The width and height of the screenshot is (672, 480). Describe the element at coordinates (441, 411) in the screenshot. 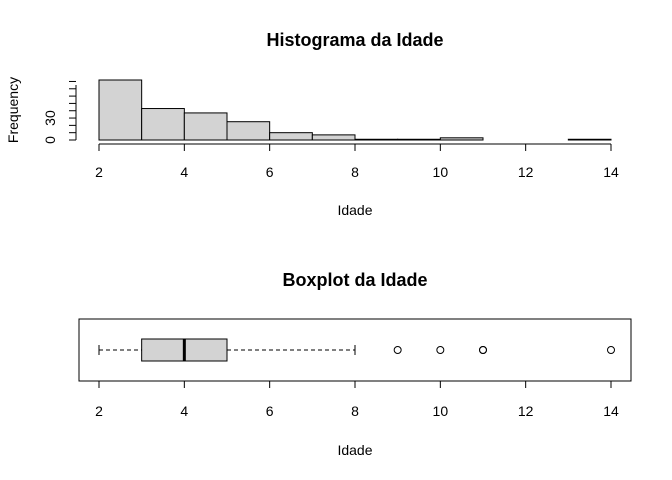

I see `boxplot-x-tick-label: 10` at that location.